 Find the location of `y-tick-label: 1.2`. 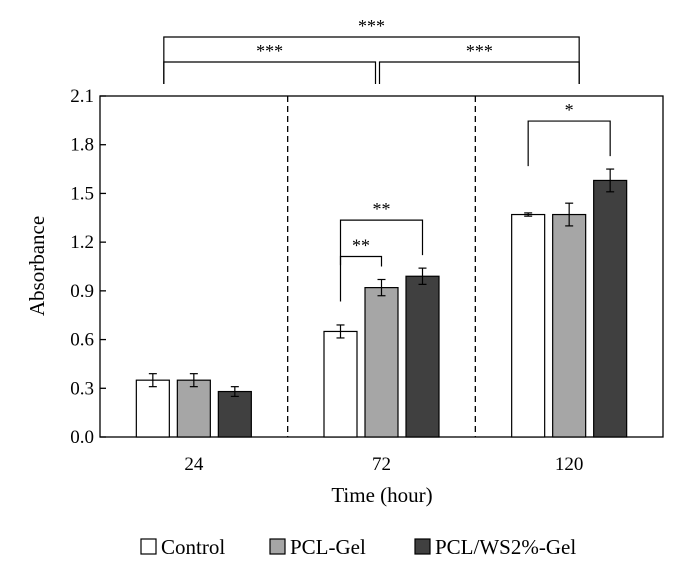

y-tick-label: 1.2 is located at coordinates (82, 242).